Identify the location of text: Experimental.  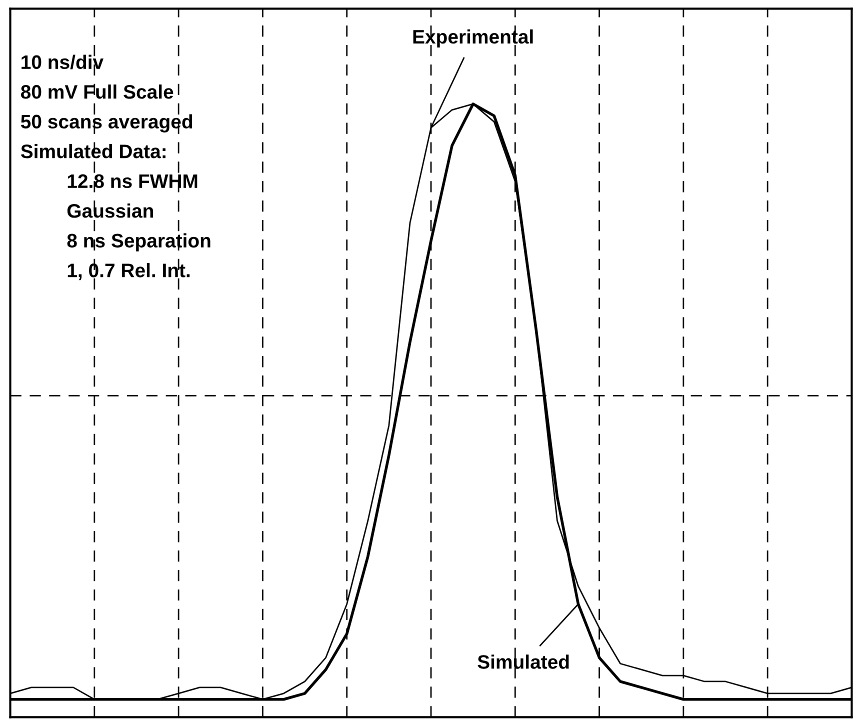
(473, 38).